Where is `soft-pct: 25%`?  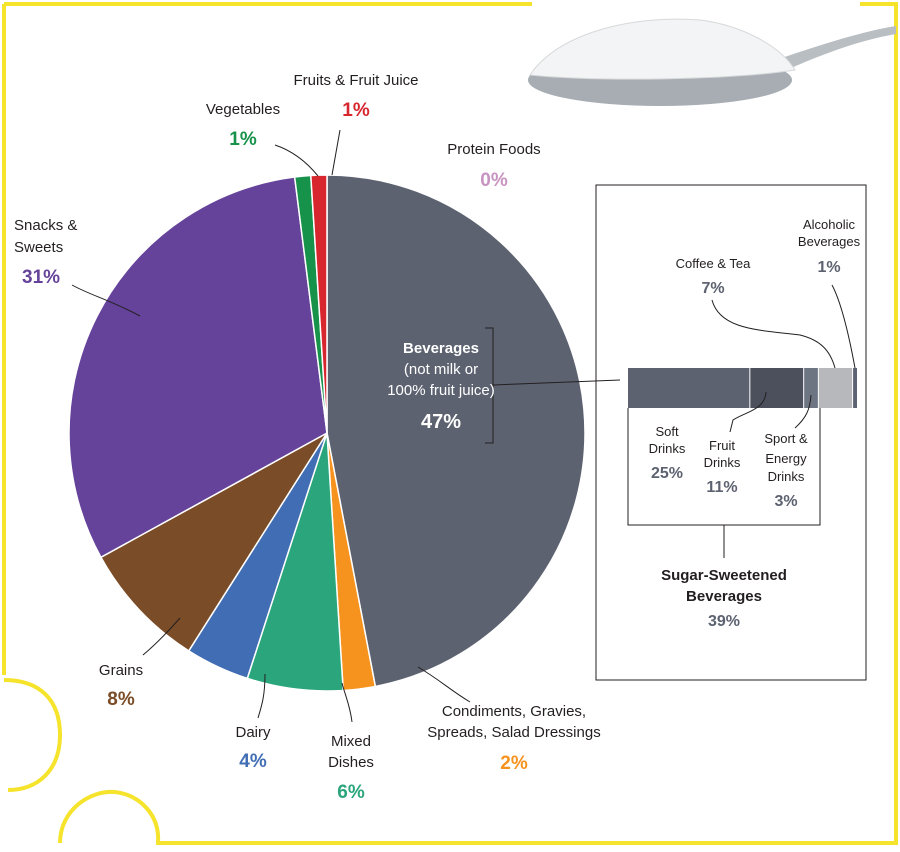 soft-pct: 25% is located at coordinates (667, 473).